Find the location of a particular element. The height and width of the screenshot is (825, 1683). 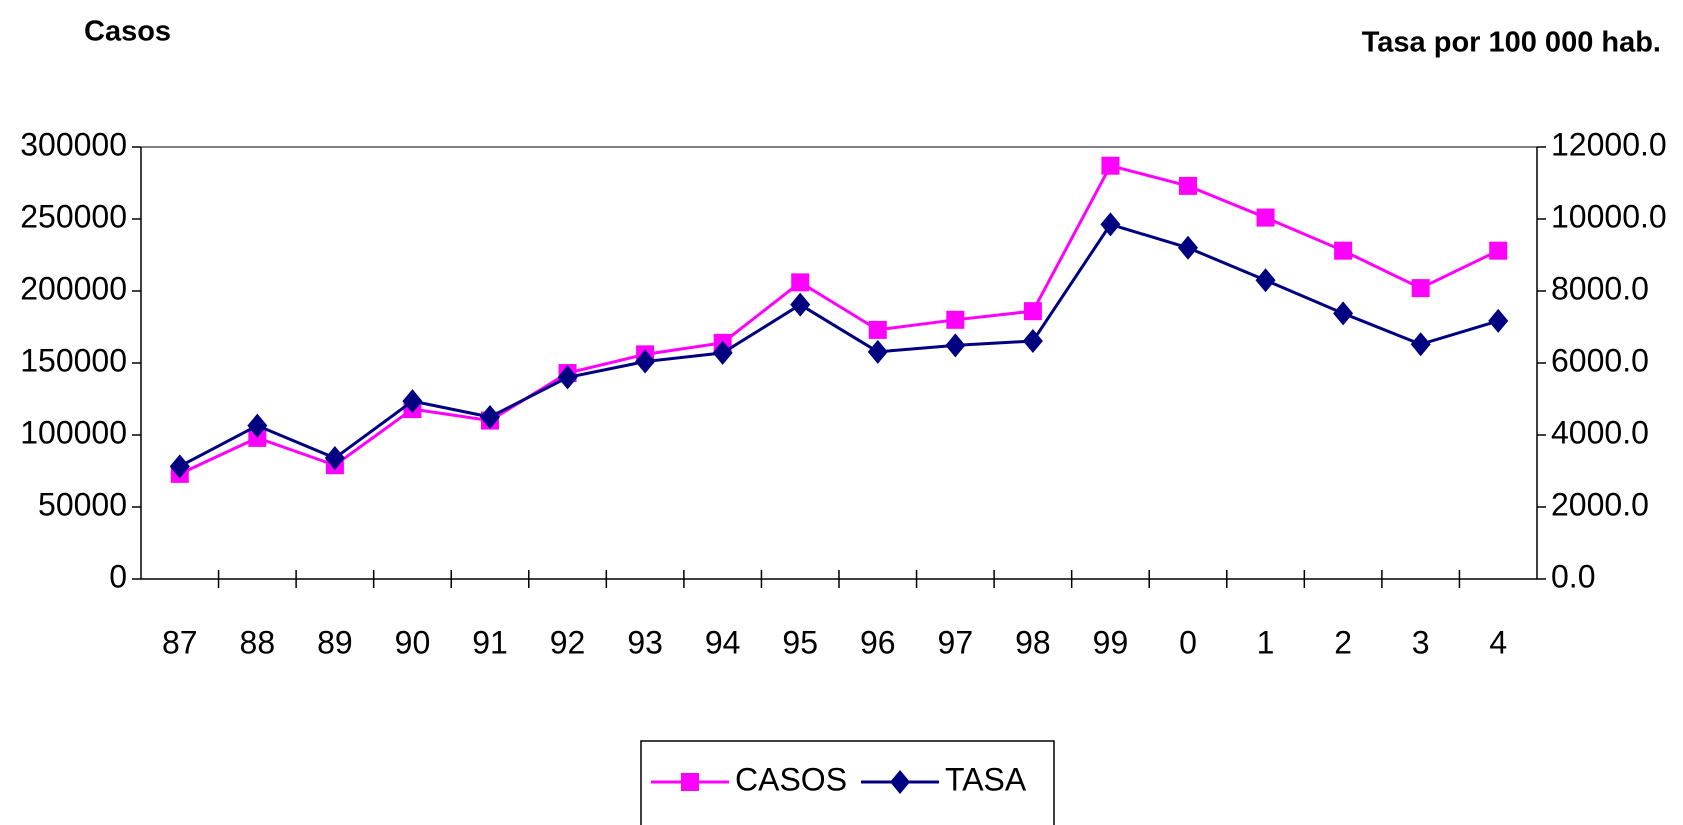

y-tick-label: 0 is located at coordinates (118, 576).